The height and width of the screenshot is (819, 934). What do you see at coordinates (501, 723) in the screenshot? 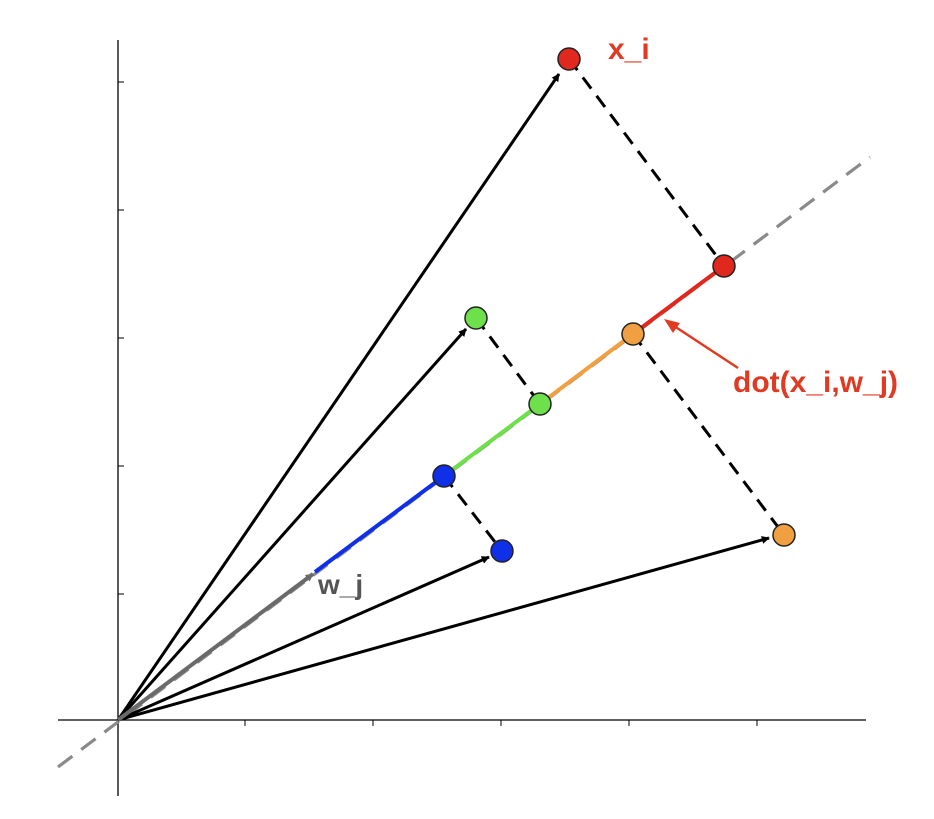
I see `x-ticks` at bounding box center [501, 723].